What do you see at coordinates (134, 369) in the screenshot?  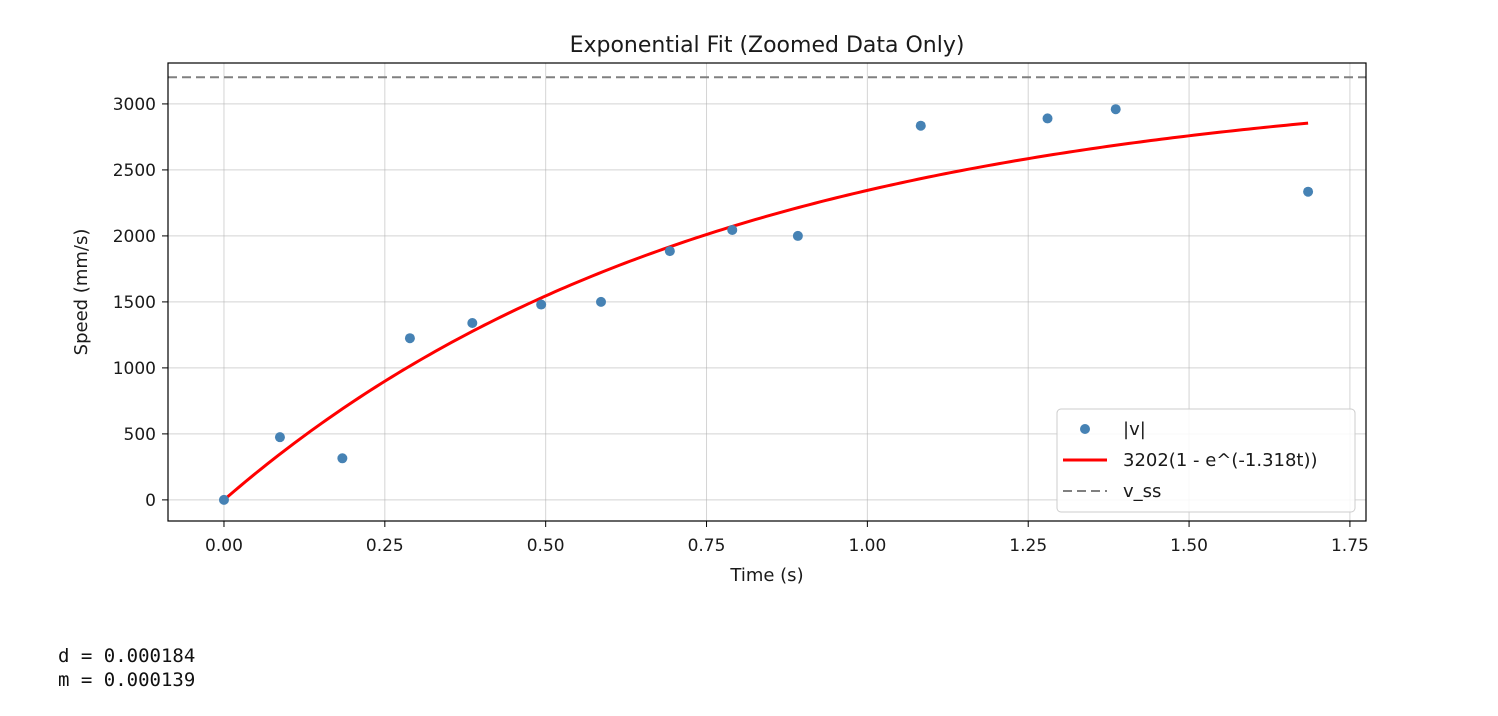 I see `y-tick-label: 1000` at bounding box center [134, 369].